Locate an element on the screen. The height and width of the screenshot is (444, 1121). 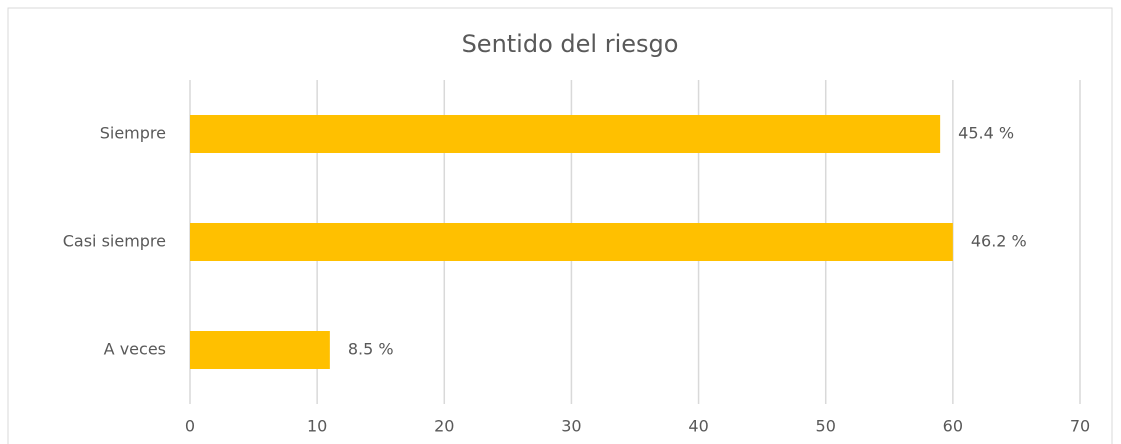
y-tick-label: A veces is located at coordinates (135, 349).